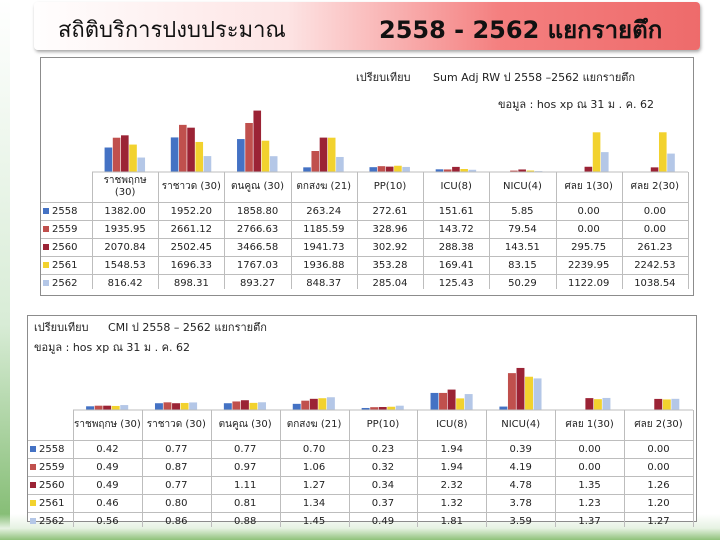 The width and height of the screenshot is (720, 540). I want to click on chart1-svg, so click(390, 141).